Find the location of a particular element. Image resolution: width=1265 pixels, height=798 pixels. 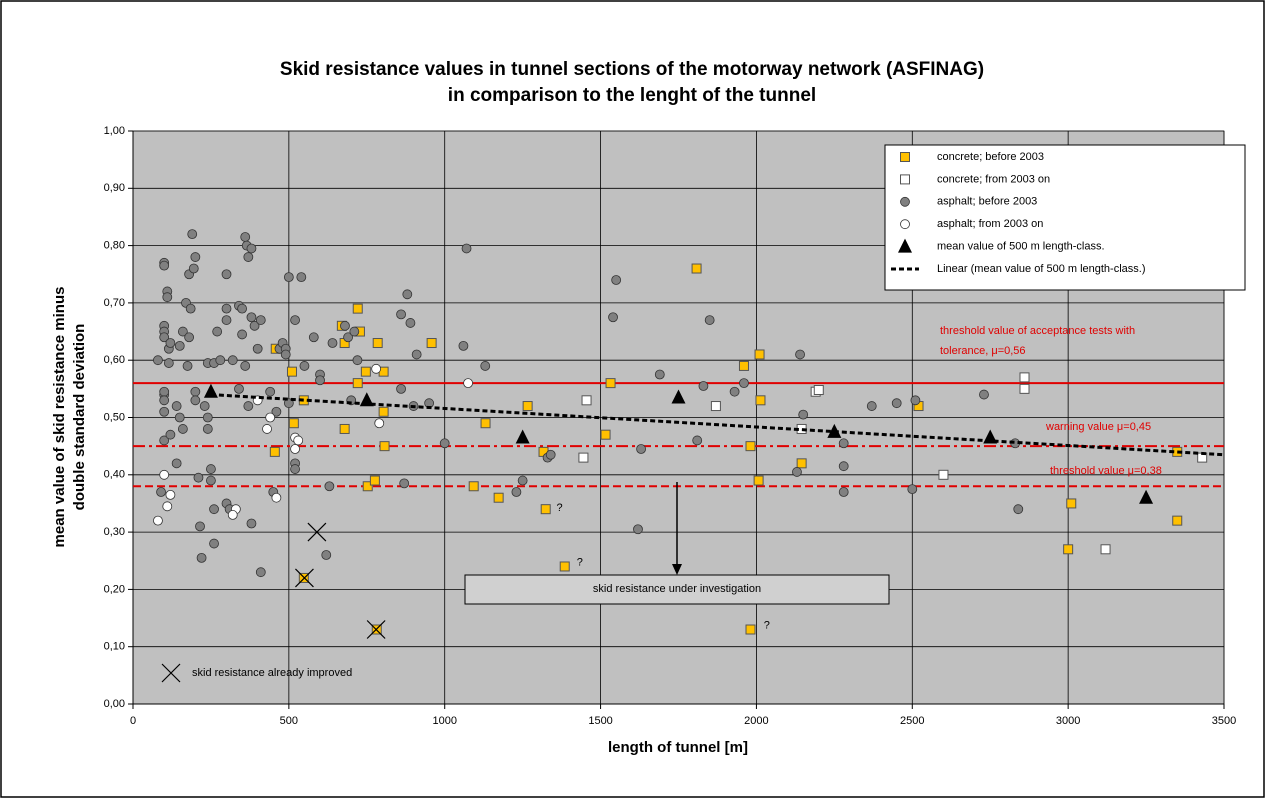

question-mark: ? is located at coordinates (559, 508).